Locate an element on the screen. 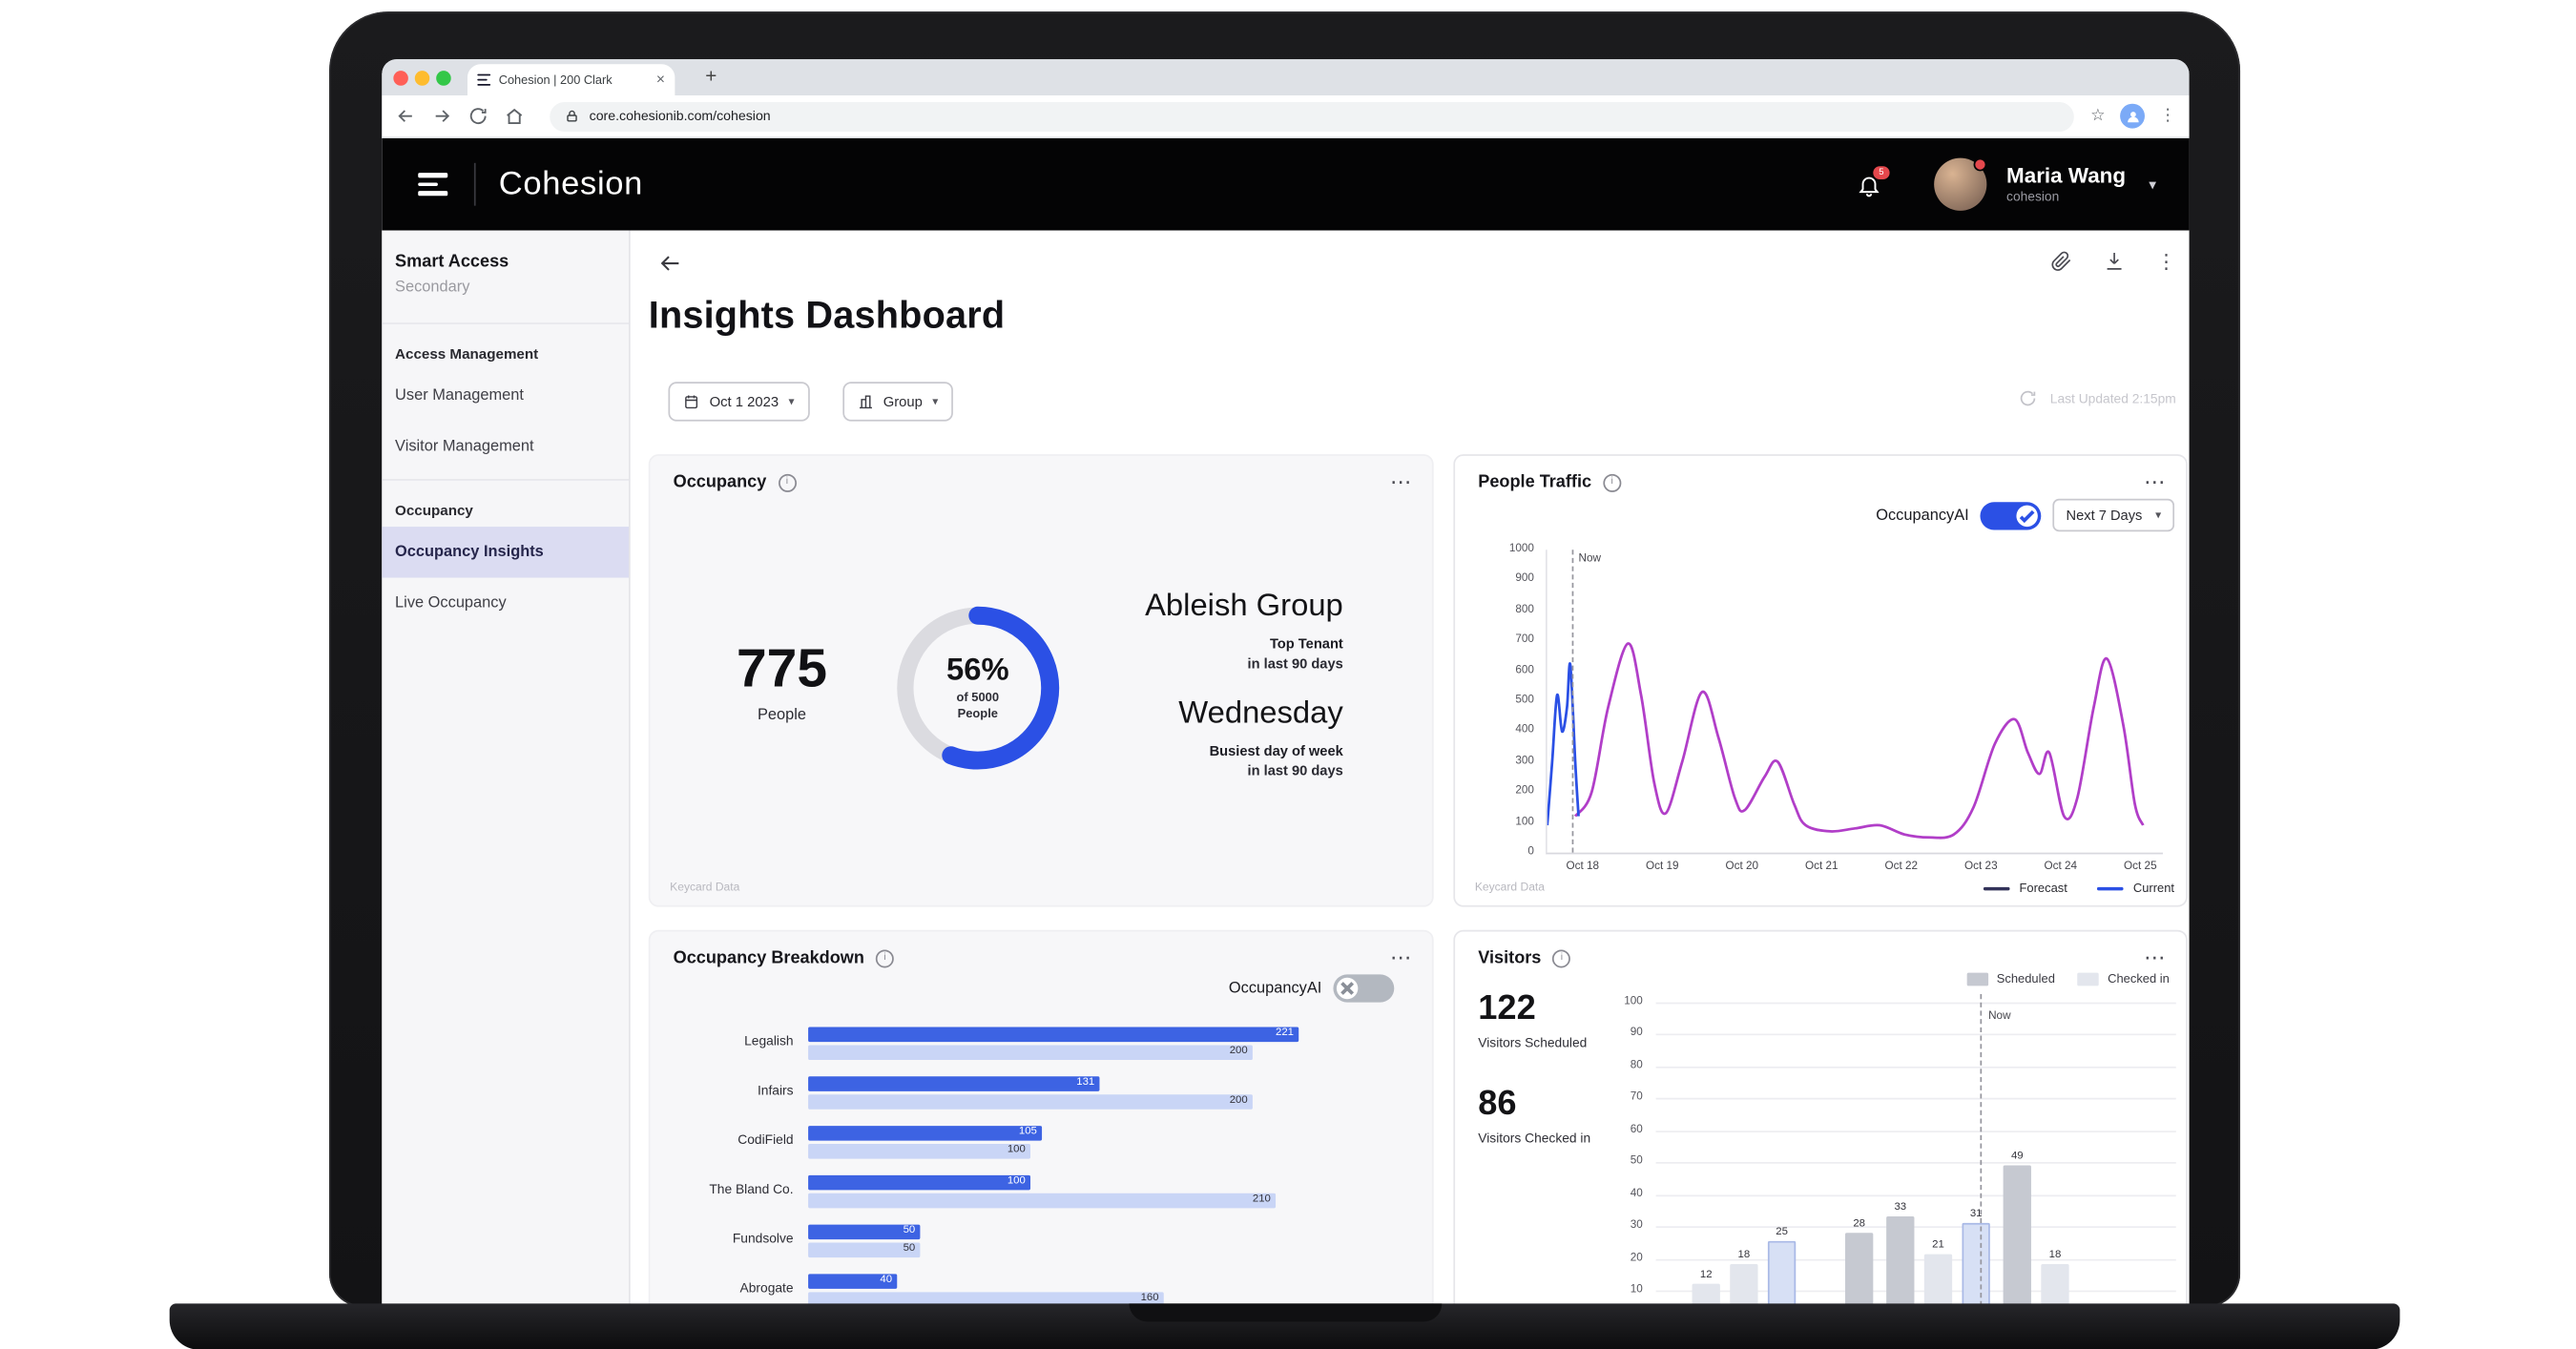  browser-menu-icon: ⋮ is located at coordinates (2167, 116).